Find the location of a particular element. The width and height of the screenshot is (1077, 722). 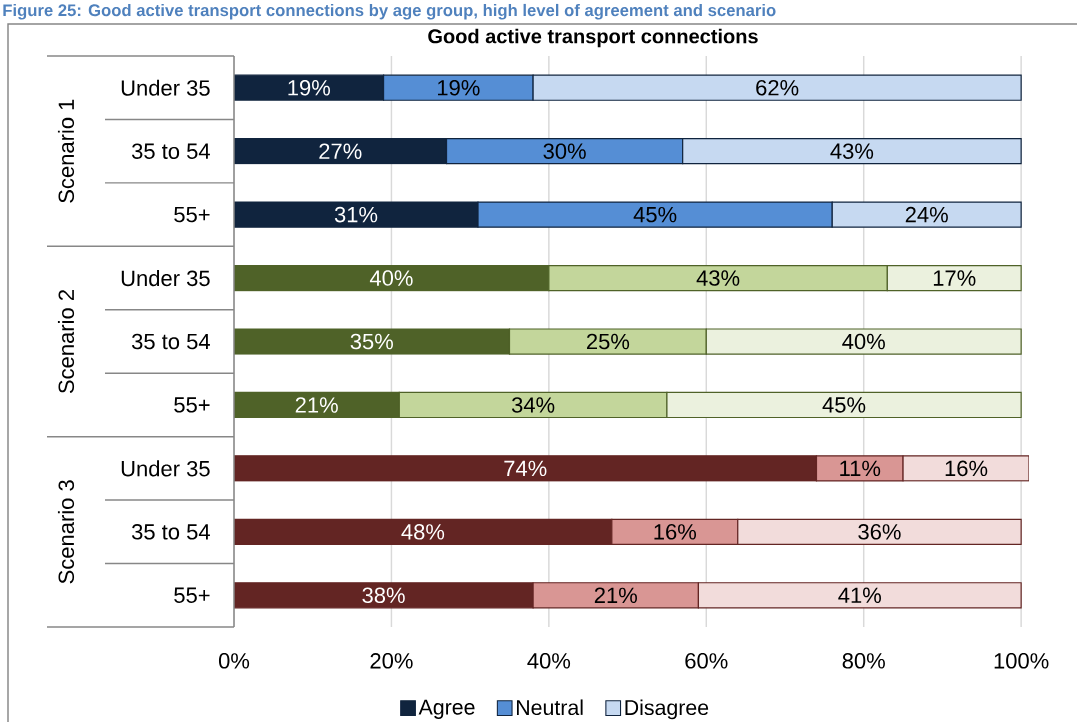

data-label: 30% is located at coordinates (564, 151).